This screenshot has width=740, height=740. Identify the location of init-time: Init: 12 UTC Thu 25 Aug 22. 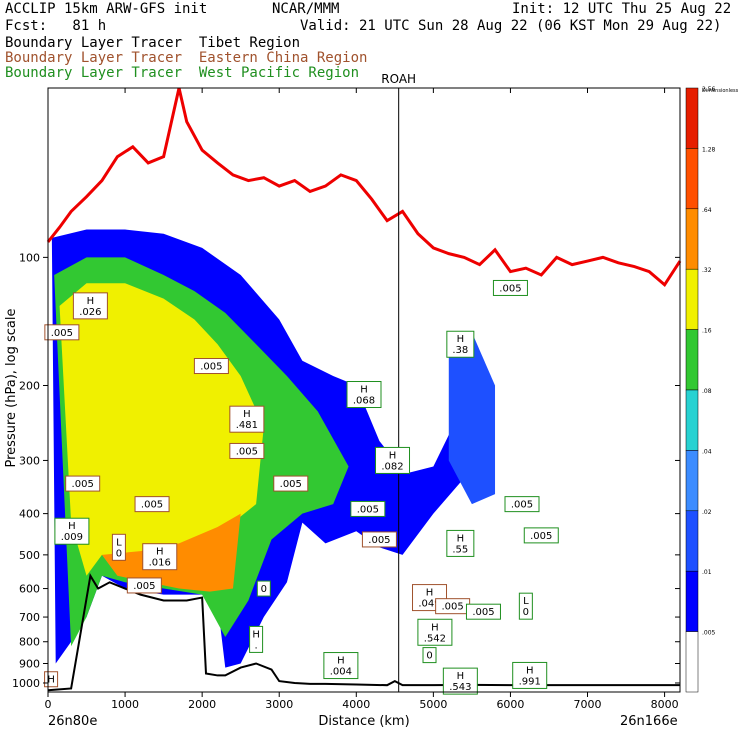
(622, 9).